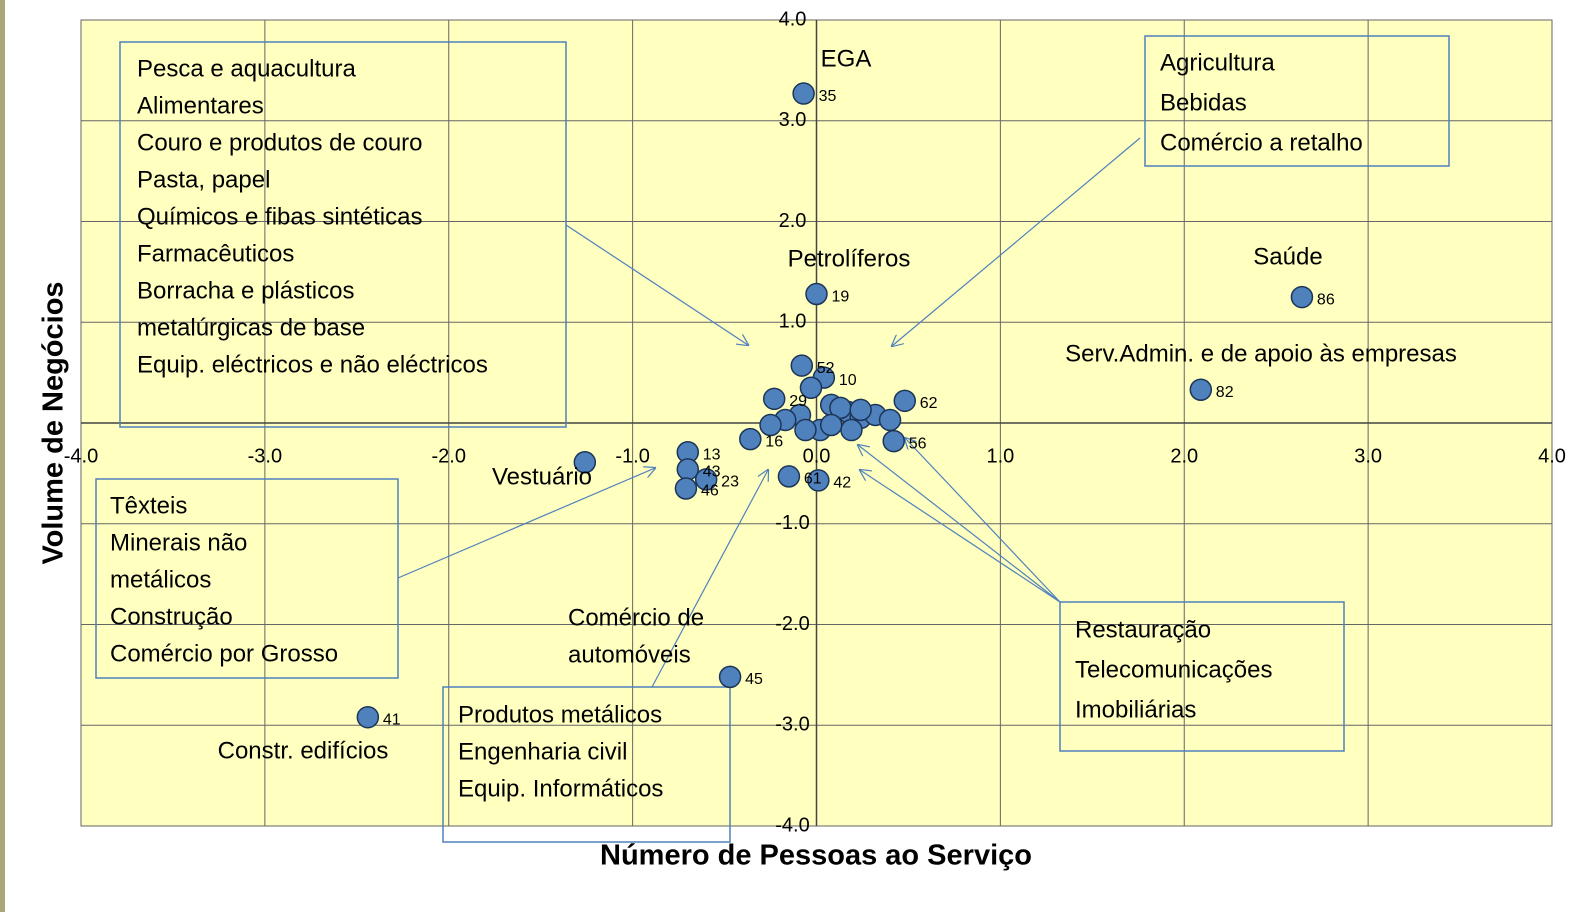  Describe the element at coordinates (792, 825) in the screenshot. I see `y-tick-label: -4.0` at that location.